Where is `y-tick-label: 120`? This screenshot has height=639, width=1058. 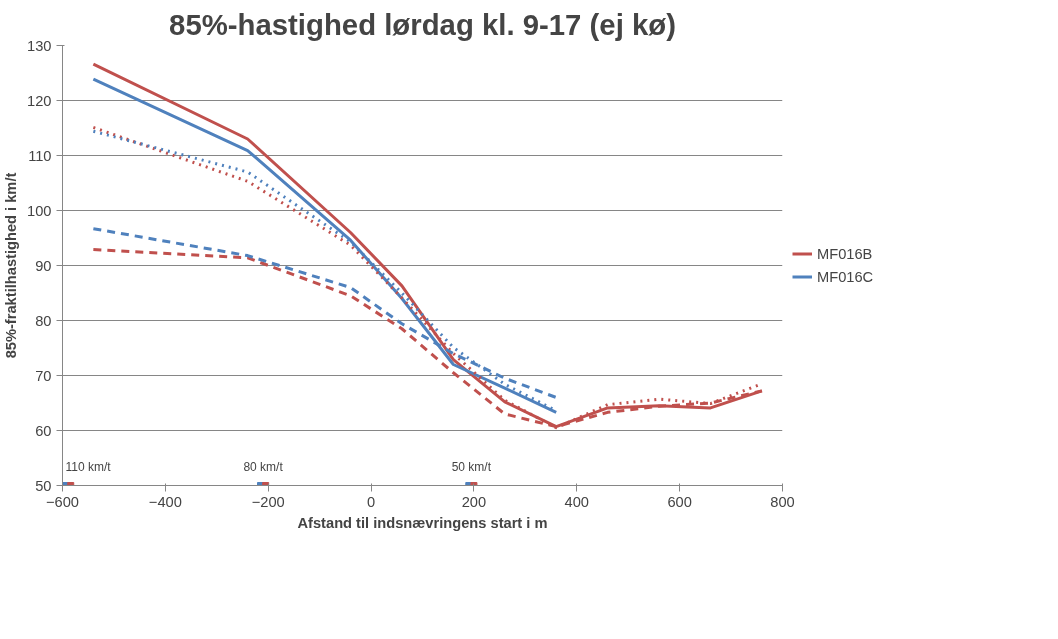
y-tick-label: 120 is located at coordinates (39, 100).